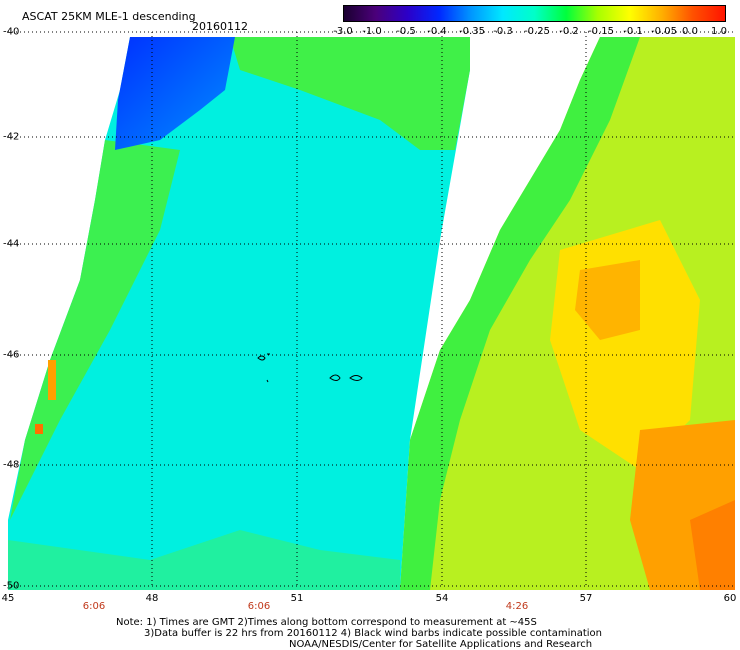 This screenshot has width=740, height=650. I want to click on map-date: 20160112, so click(220, 26).